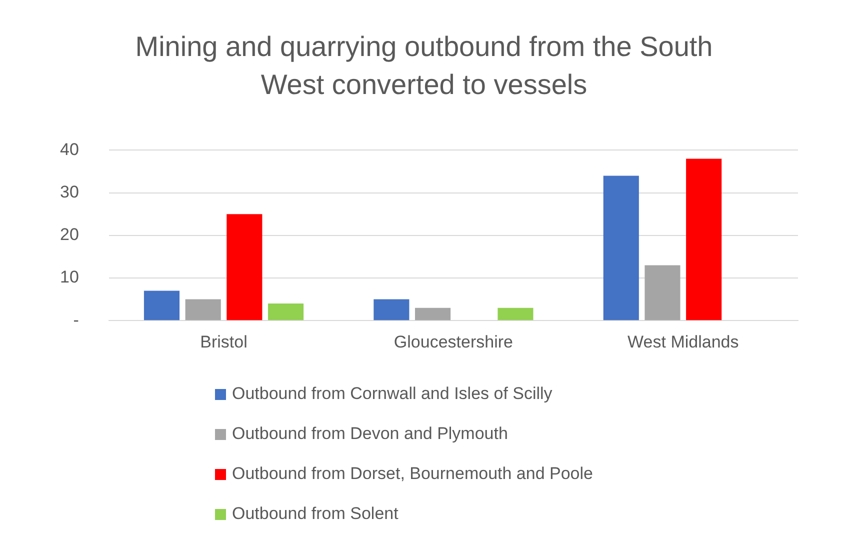  I want to click on x-tick-label: Bristol, so click(224, 342).